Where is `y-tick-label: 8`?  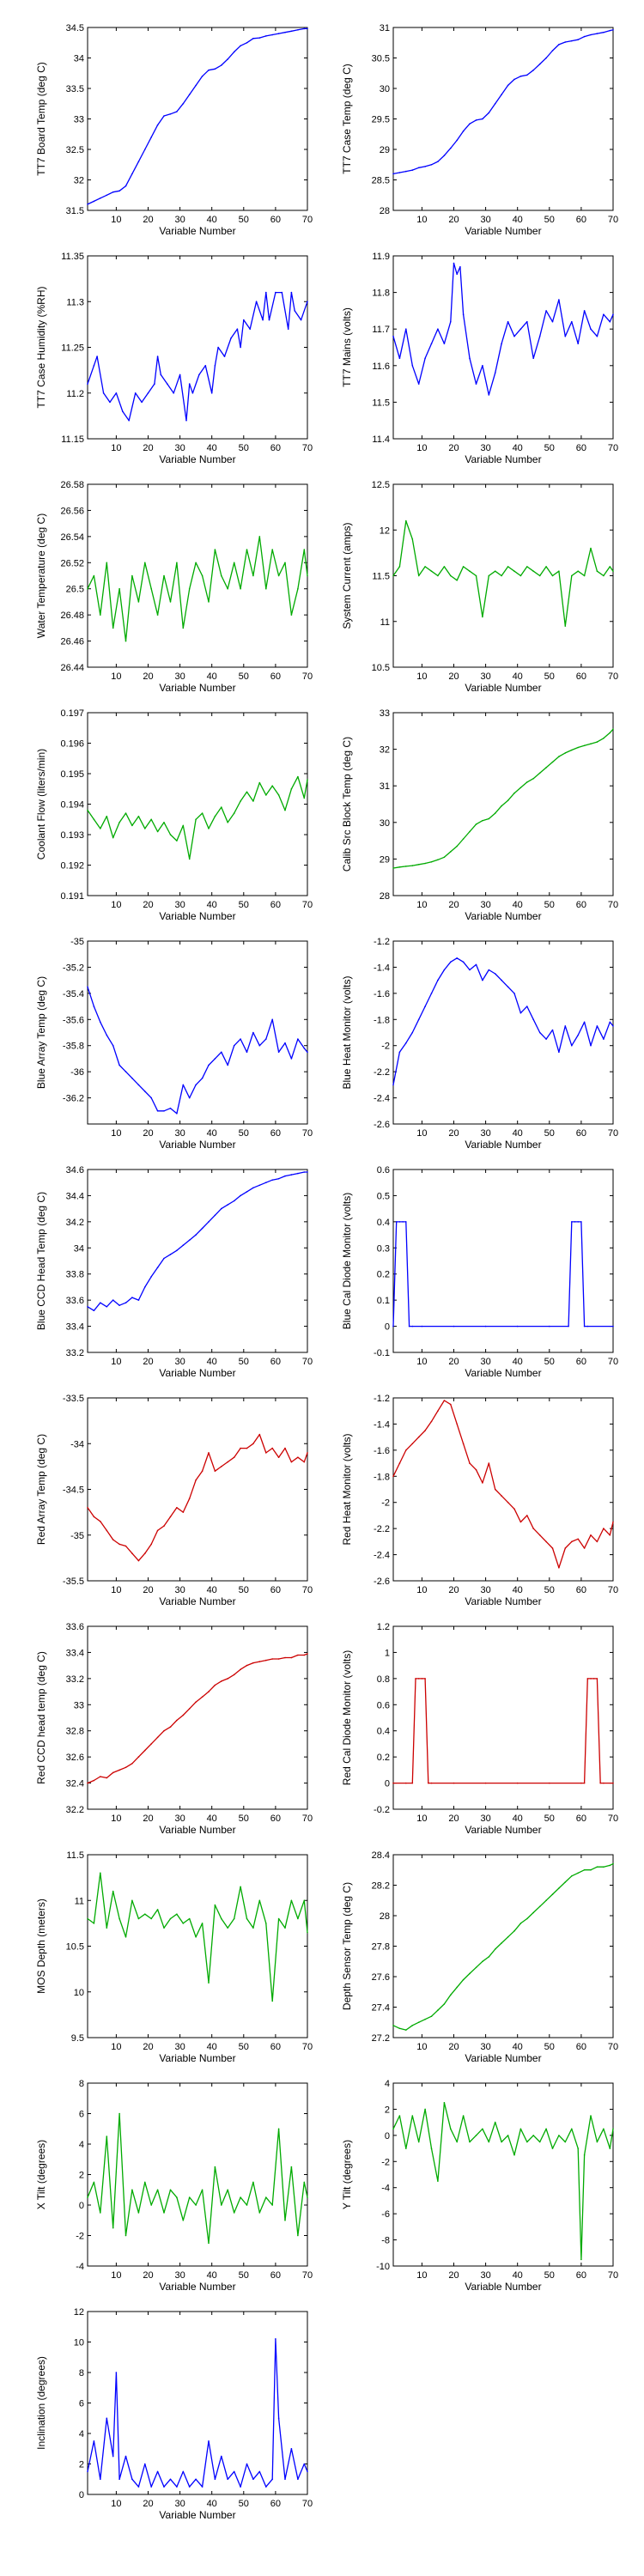
y-tick-label: 8 is located at coordinates (82, 2374).